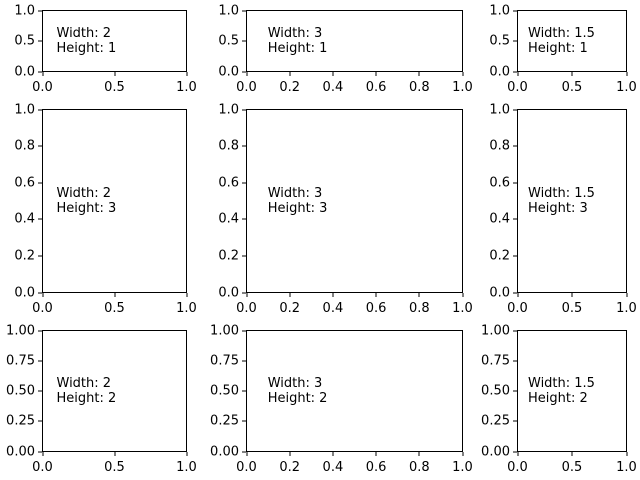 This screenshot has width=640, height=480. What do you see at coordinates (298, 201) in the screenshot?
I see `axes-annotation: Width: 3 Height: 3` at bounding box center [298, 201].